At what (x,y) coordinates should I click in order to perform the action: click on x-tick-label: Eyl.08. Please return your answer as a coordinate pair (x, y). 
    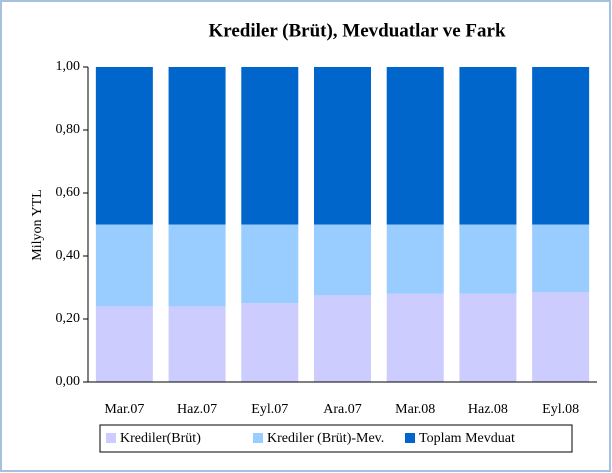
    Looking at the image, I should click on (560, 409).